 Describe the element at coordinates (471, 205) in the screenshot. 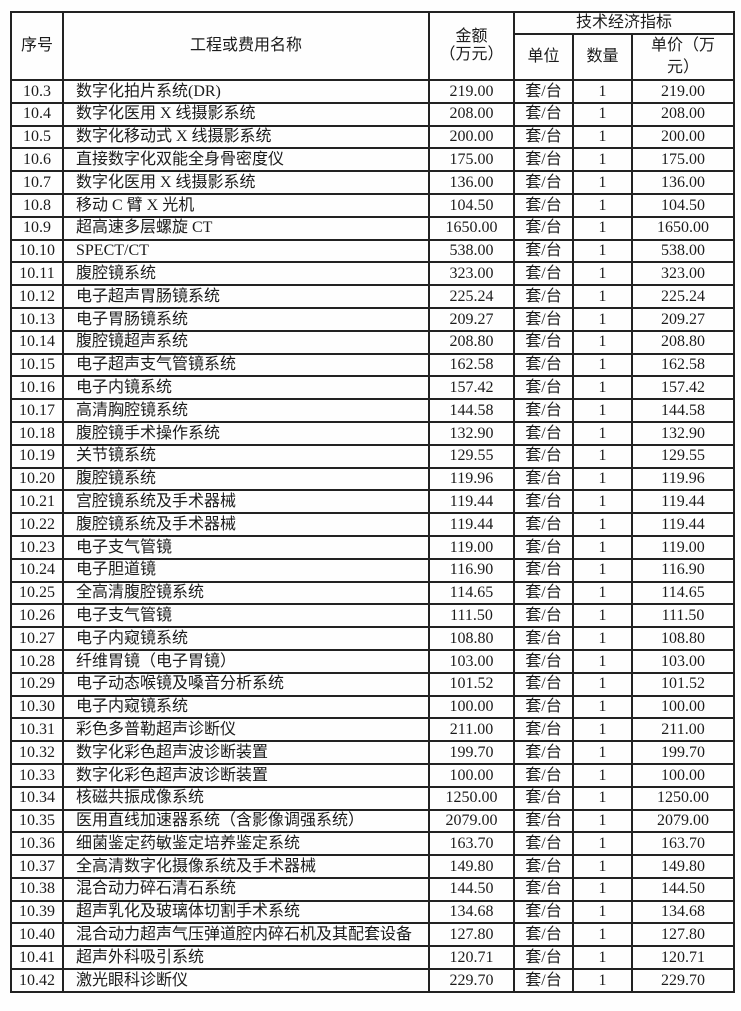

I see `amount-cell: 104.50` at that location.